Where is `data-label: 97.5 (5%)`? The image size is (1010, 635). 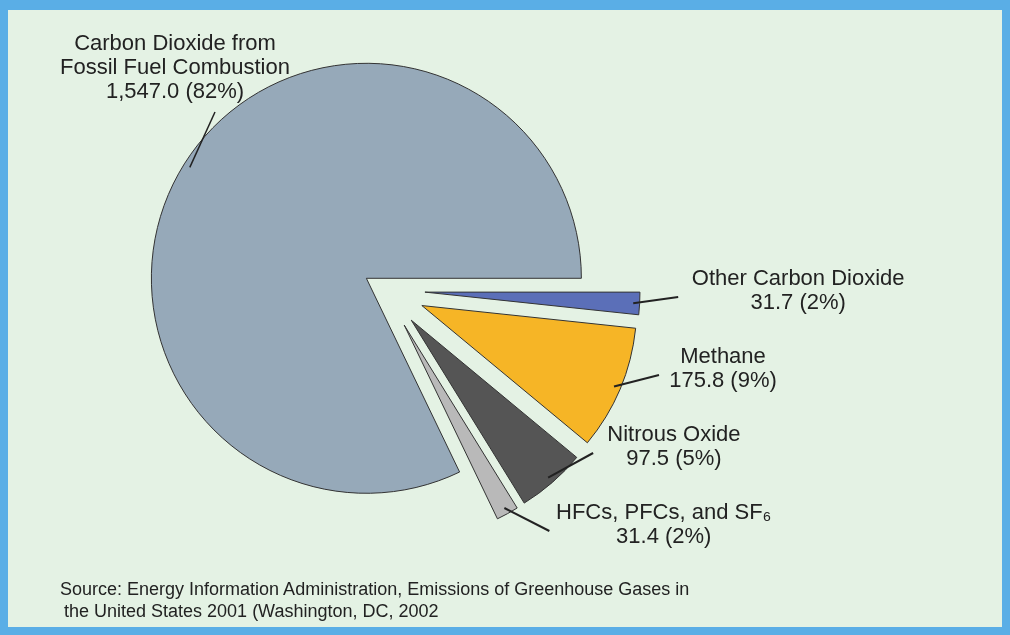 data-label: 97.5 (5%) is located at coordinates (674, 457).